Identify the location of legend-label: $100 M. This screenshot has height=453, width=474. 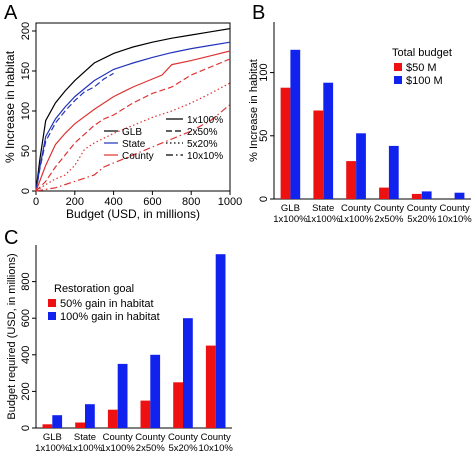
(424, 81).